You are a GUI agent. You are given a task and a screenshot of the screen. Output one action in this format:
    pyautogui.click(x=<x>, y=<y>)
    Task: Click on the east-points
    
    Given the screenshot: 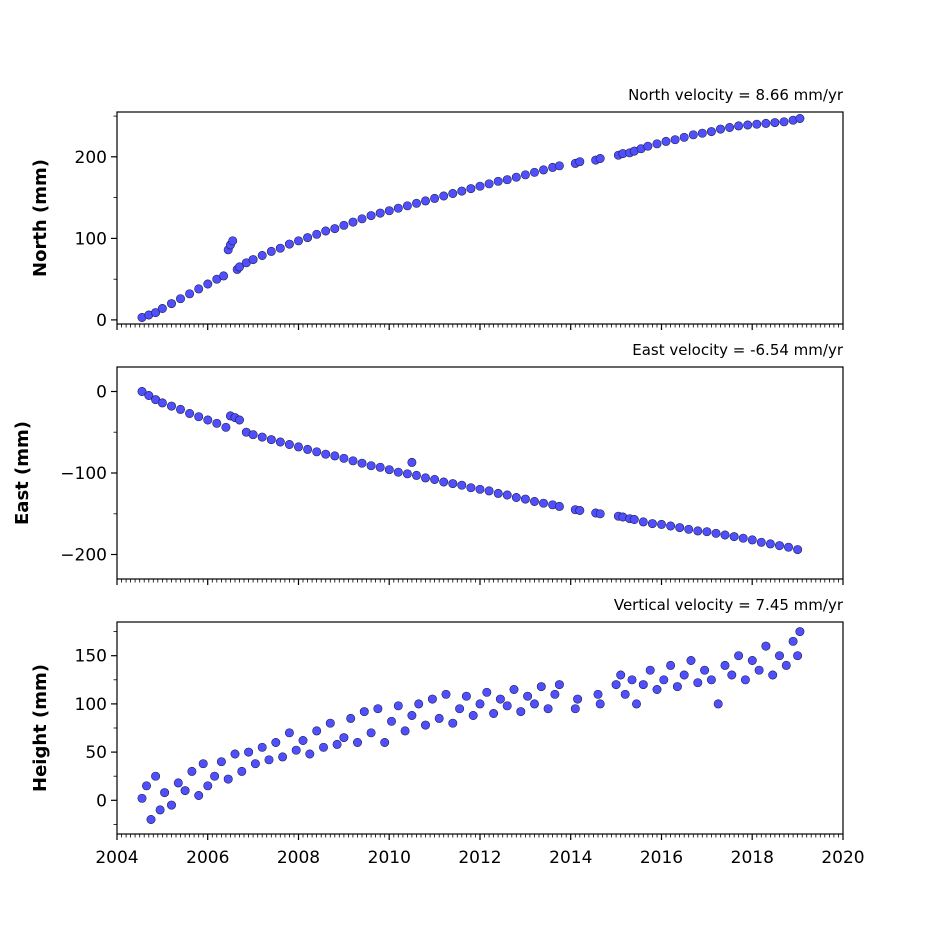 What is the action you would take?
    pyautogui.click(x=470, y=471)
    